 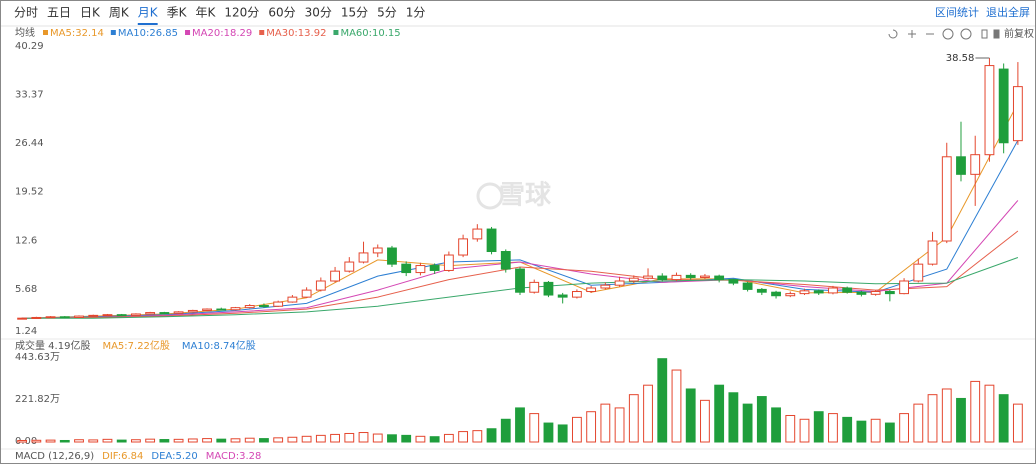 I want to click on icon-candle, so click(x=984, y=34).